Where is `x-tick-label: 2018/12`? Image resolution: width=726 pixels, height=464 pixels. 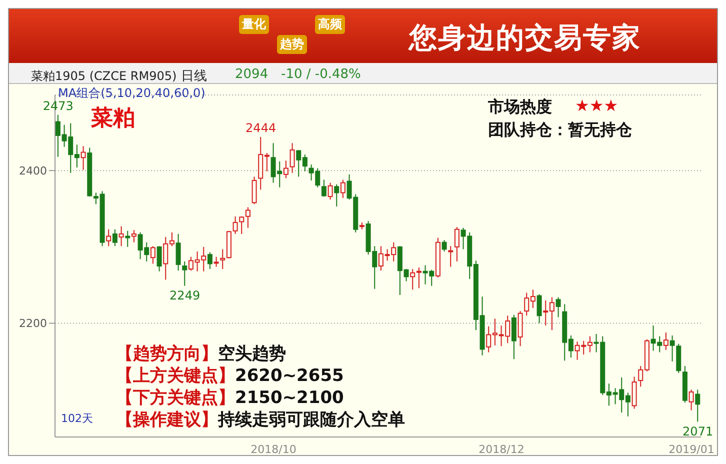 x-tick-label: 2018/12 is located at coordinates (501, 449).